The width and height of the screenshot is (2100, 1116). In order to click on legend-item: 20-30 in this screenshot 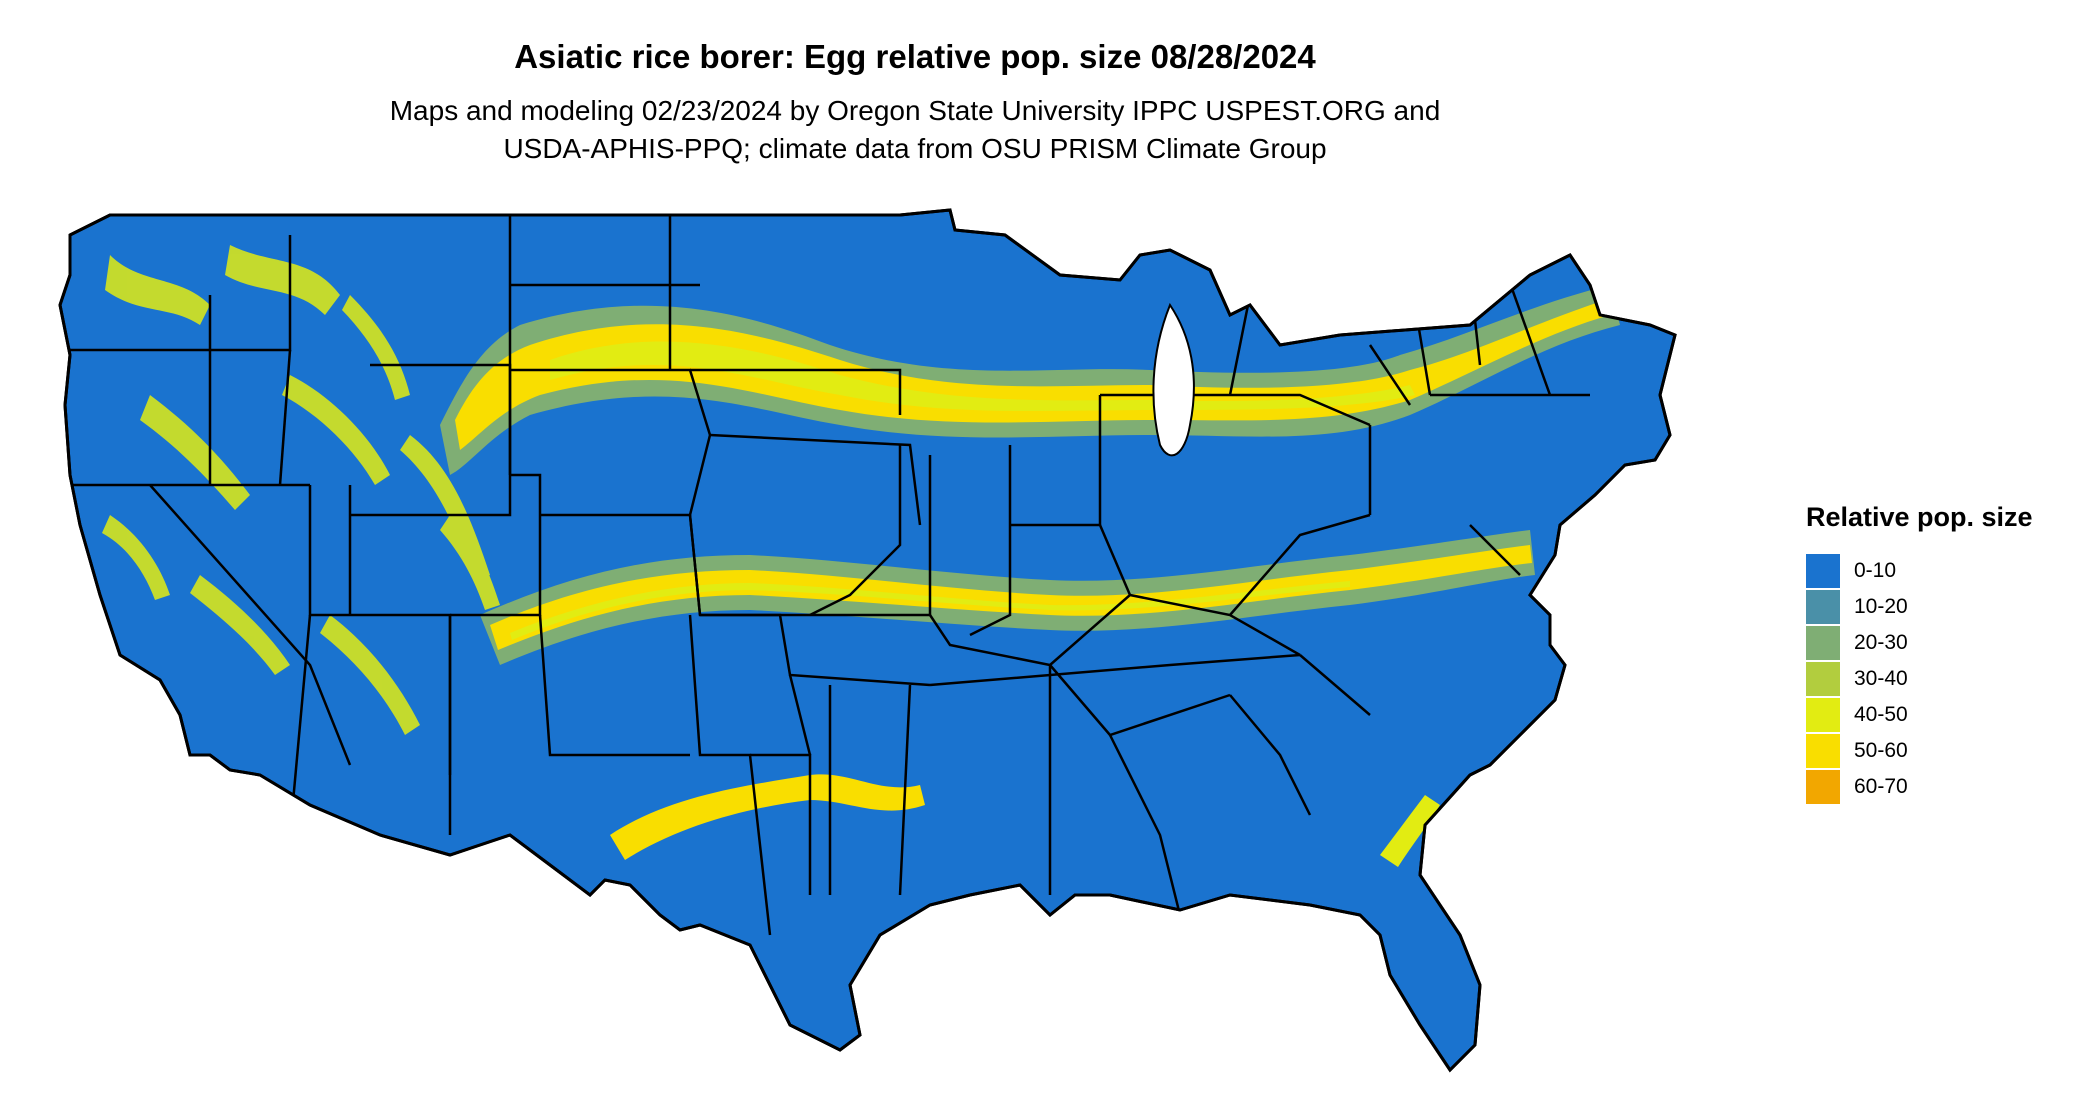, I will do `click(1951, 643)`.